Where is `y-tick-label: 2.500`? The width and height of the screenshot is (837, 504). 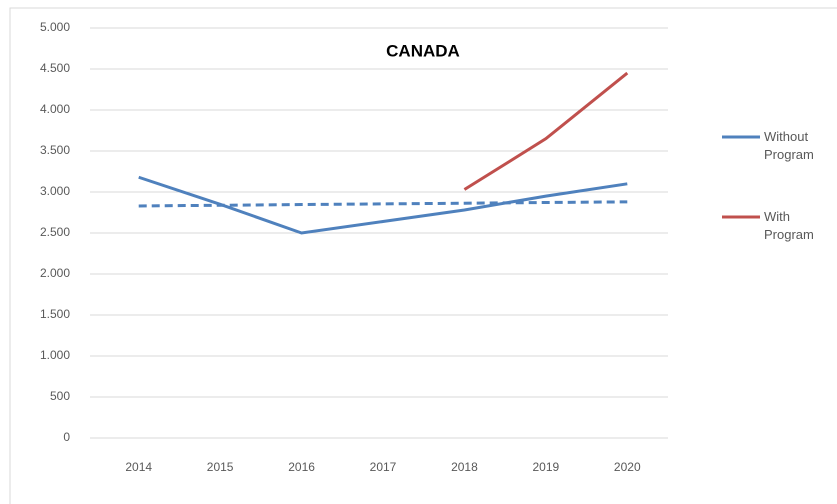 y-tick-label: 2.500 is located at coordinates (55, 232).